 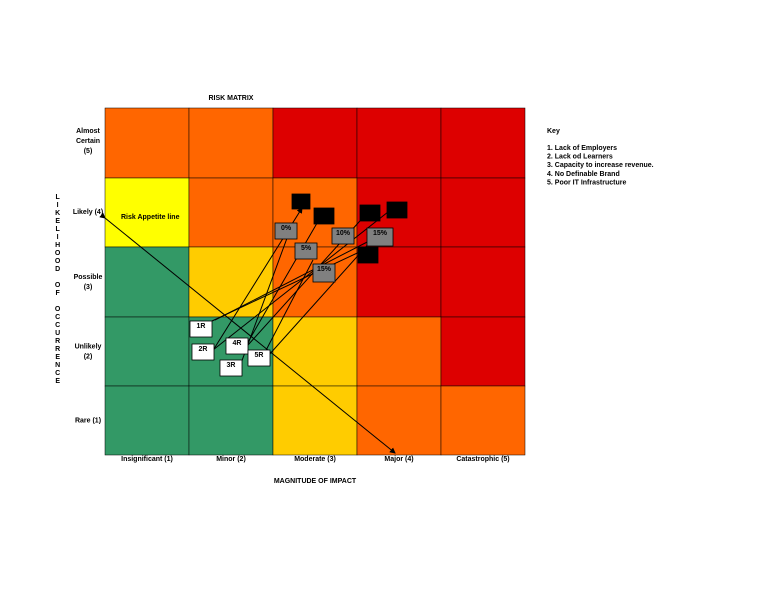 What do you see at coordinates (57, 290) in the screenshot?
I see `y-axis-title: LIKELIHOOD OF OCCURRENCE` at bounding box center [57, 290].